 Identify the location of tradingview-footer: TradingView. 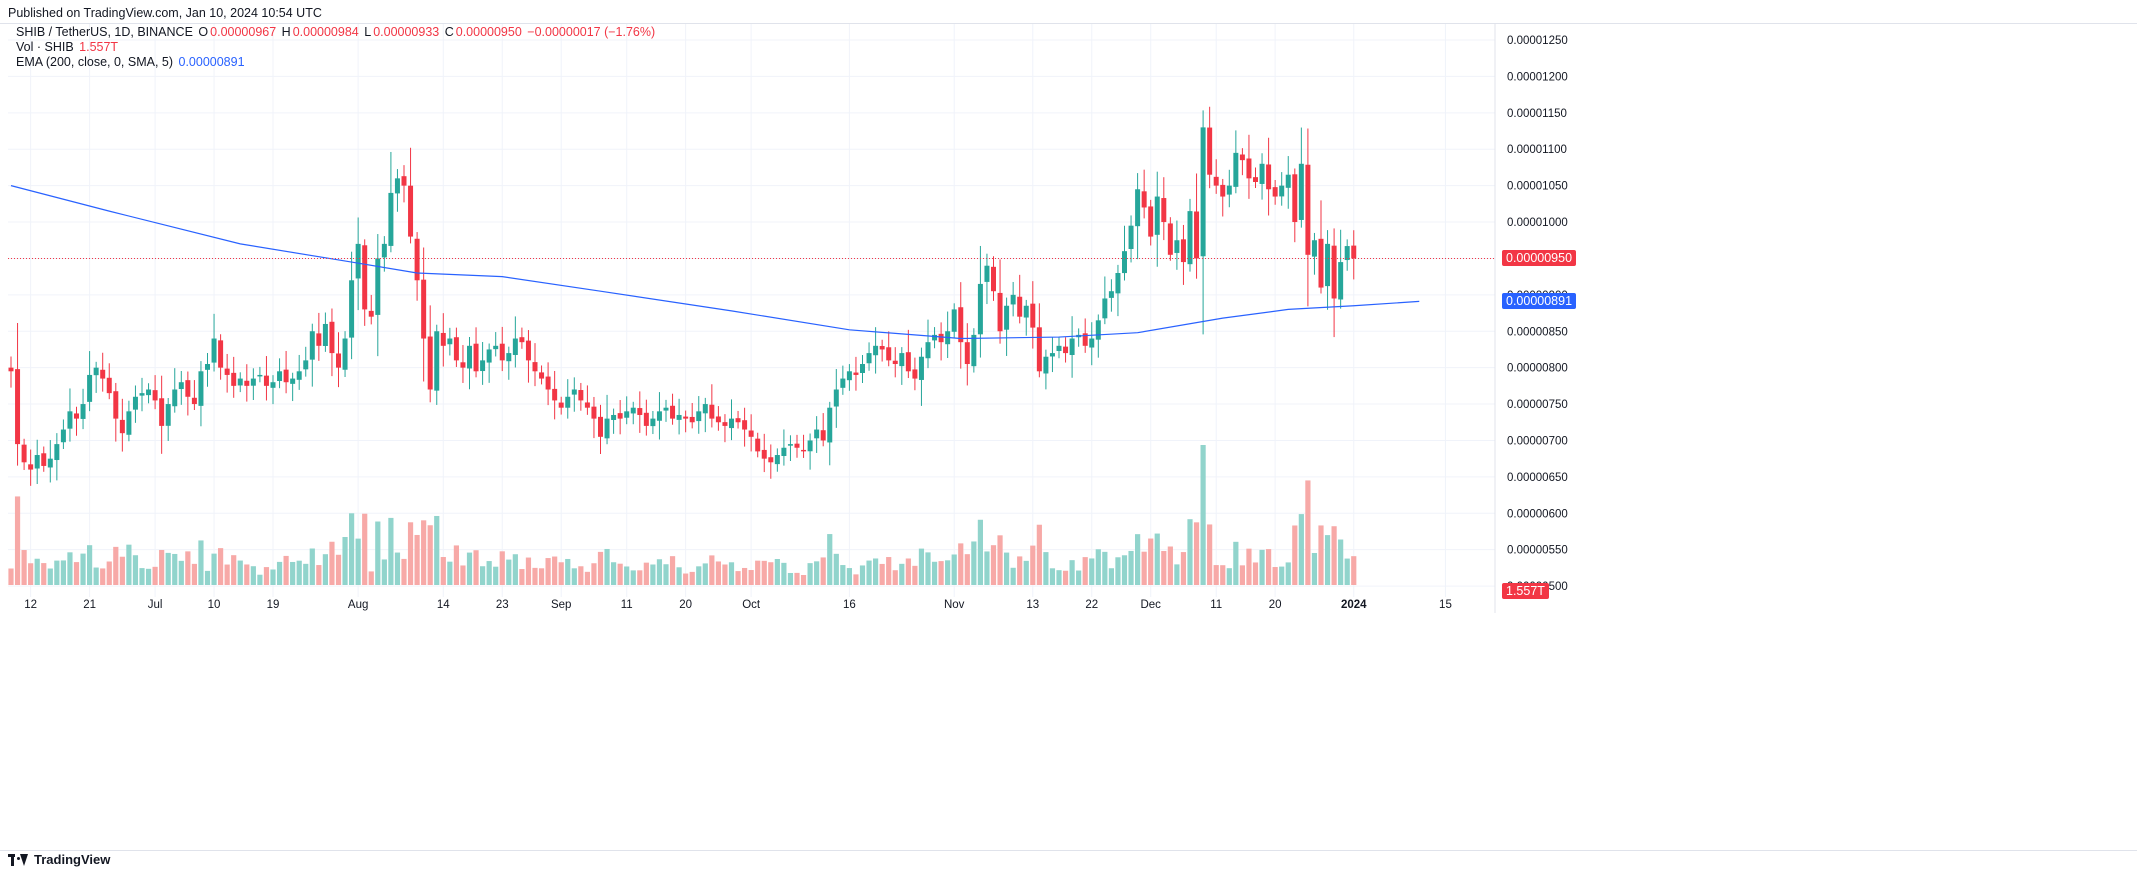
(59, 859).